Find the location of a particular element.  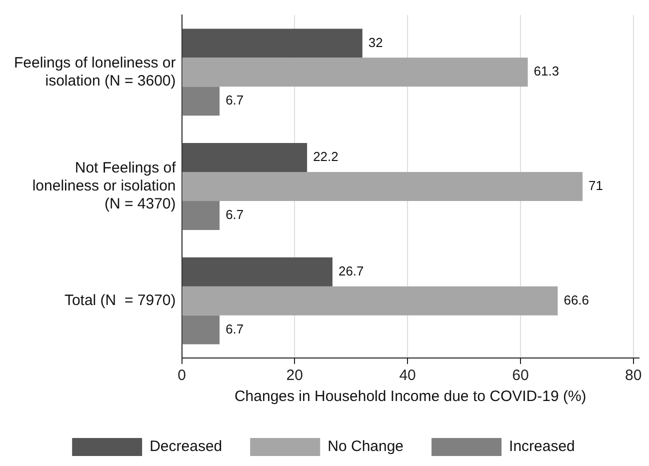

data-label: 71 is located at coordinates (596, 186).